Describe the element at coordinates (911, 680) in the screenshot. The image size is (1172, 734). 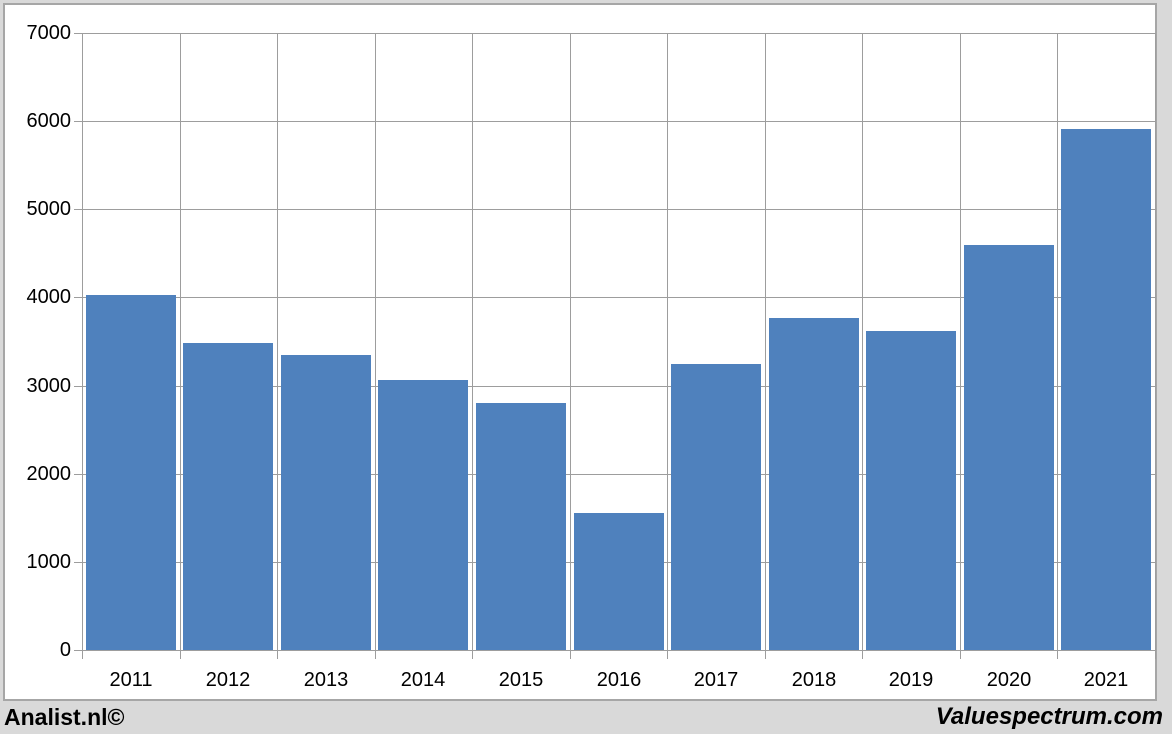
I see `x-axis-label-2019: 2019` at that location.